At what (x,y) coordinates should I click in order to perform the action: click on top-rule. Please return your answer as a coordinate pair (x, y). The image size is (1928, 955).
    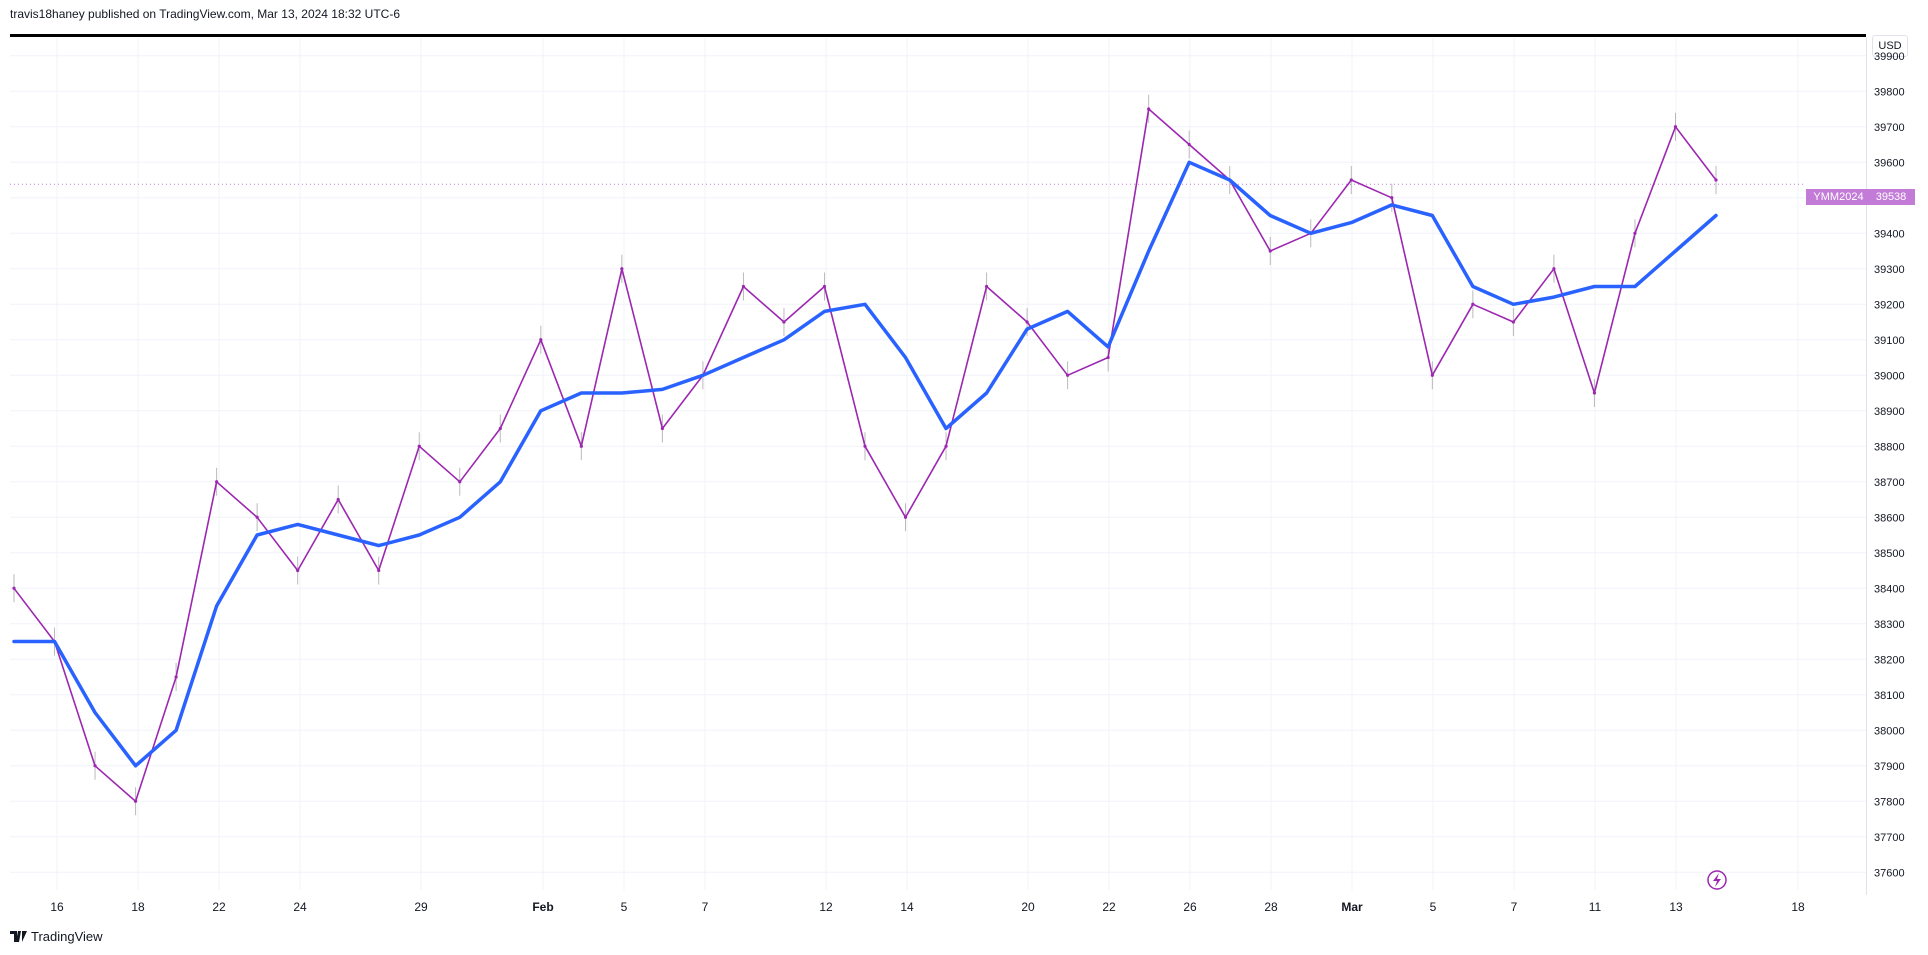
    Looking at the image, I should click on (938, 35).